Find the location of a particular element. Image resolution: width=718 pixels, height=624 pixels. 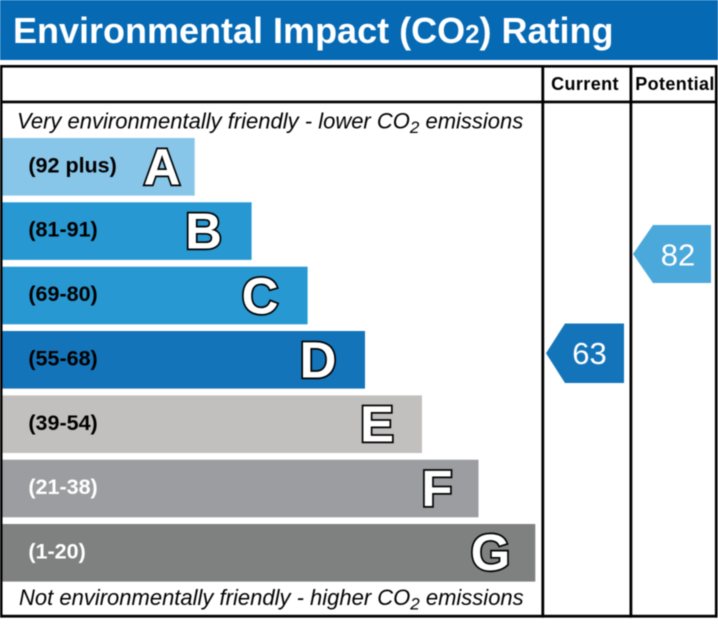

svg-text: (55-68) is located at coordinates (62, 358).